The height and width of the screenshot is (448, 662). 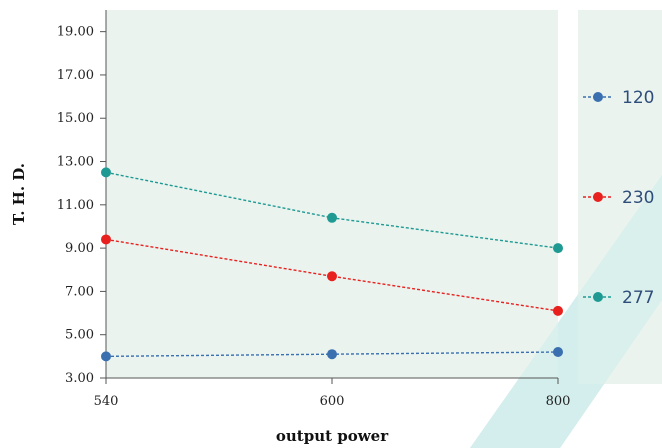 I want to click on y-tick-label: 3.00, so click(x=79, y=378).